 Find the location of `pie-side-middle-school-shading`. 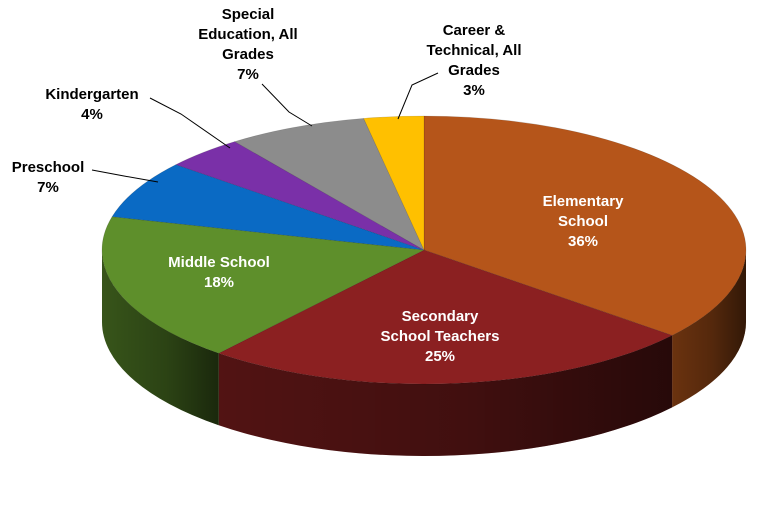

pie-side-middle-school-shading is located at coordinates (160, 338).